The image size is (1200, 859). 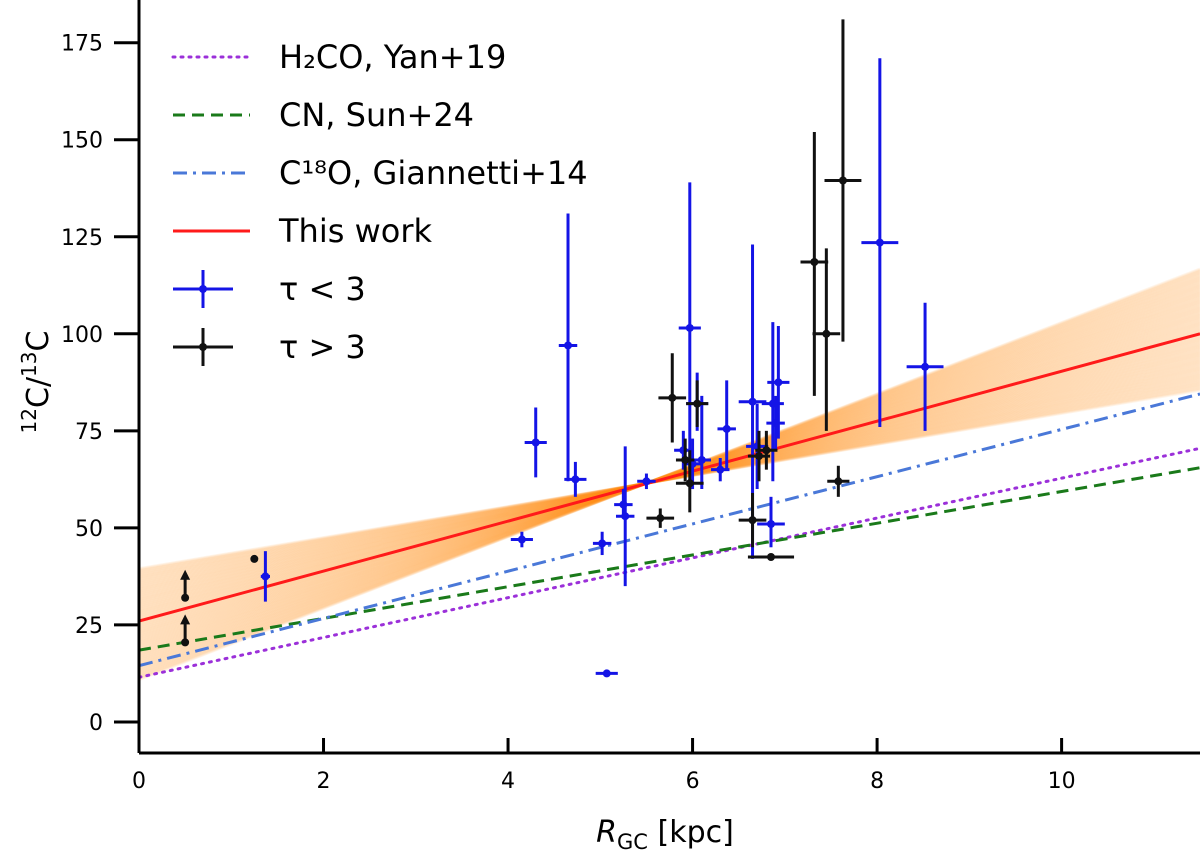 What do you see at coordinates (36, 382) in the screenshot?
I see `y-axis-label: 12C/13C` at bounding box center [36, 382].